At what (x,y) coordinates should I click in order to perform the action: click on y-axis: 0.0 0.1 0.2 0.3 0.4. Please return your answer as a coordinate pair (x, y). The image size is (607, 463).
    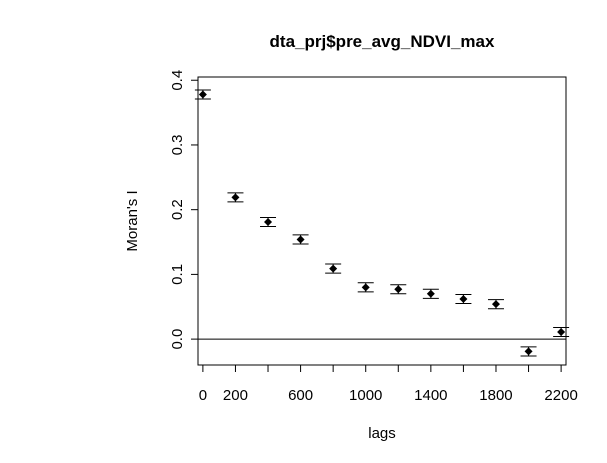
    Looking at the image, I should click on (183, 210).